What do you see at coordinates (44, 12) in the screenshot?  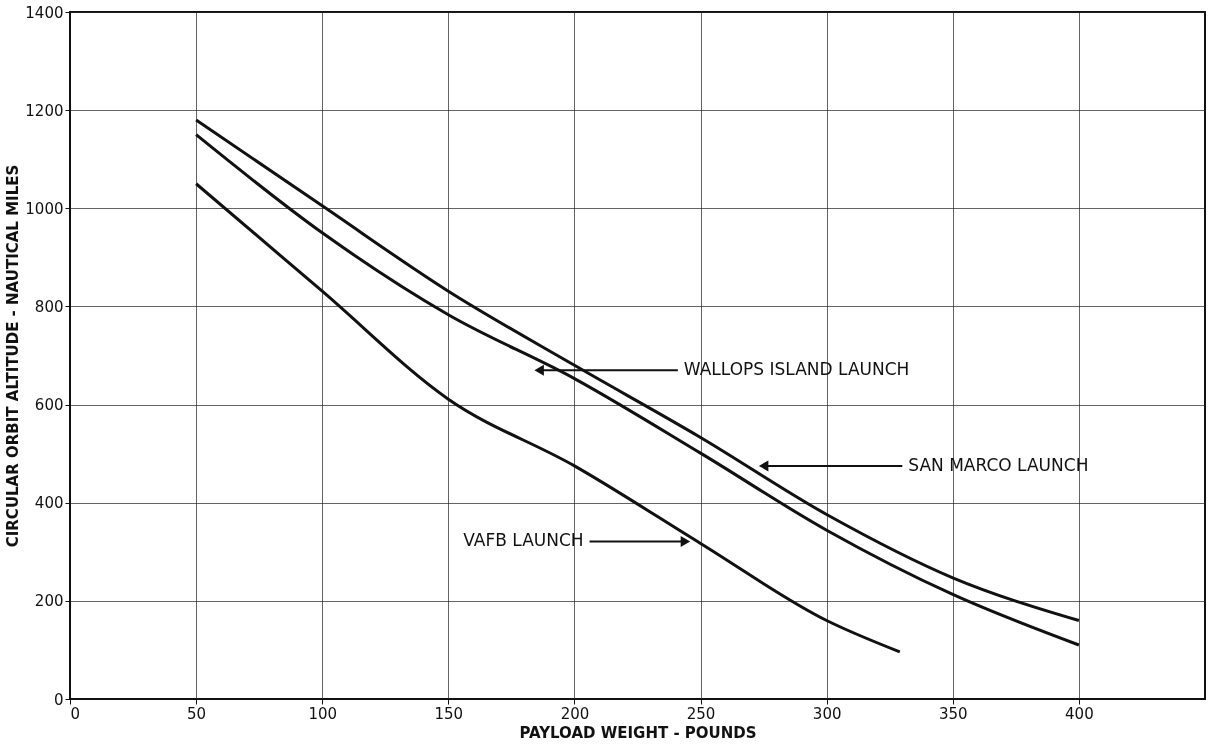 I see `y-tick-label: 1400` at bounding box center [44, 12].